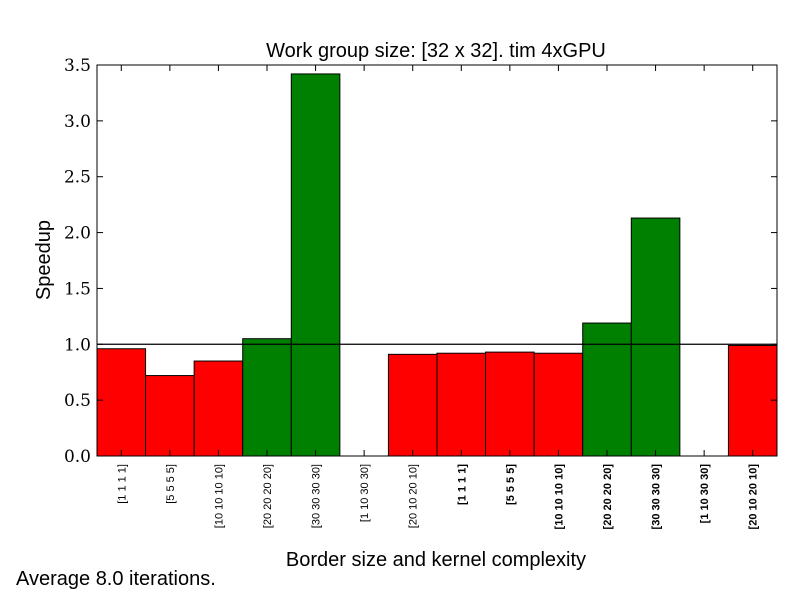 The width and height of the screenshot is (800, 600). I want to click on y-tick-label: 3.0, so click(77, 122).